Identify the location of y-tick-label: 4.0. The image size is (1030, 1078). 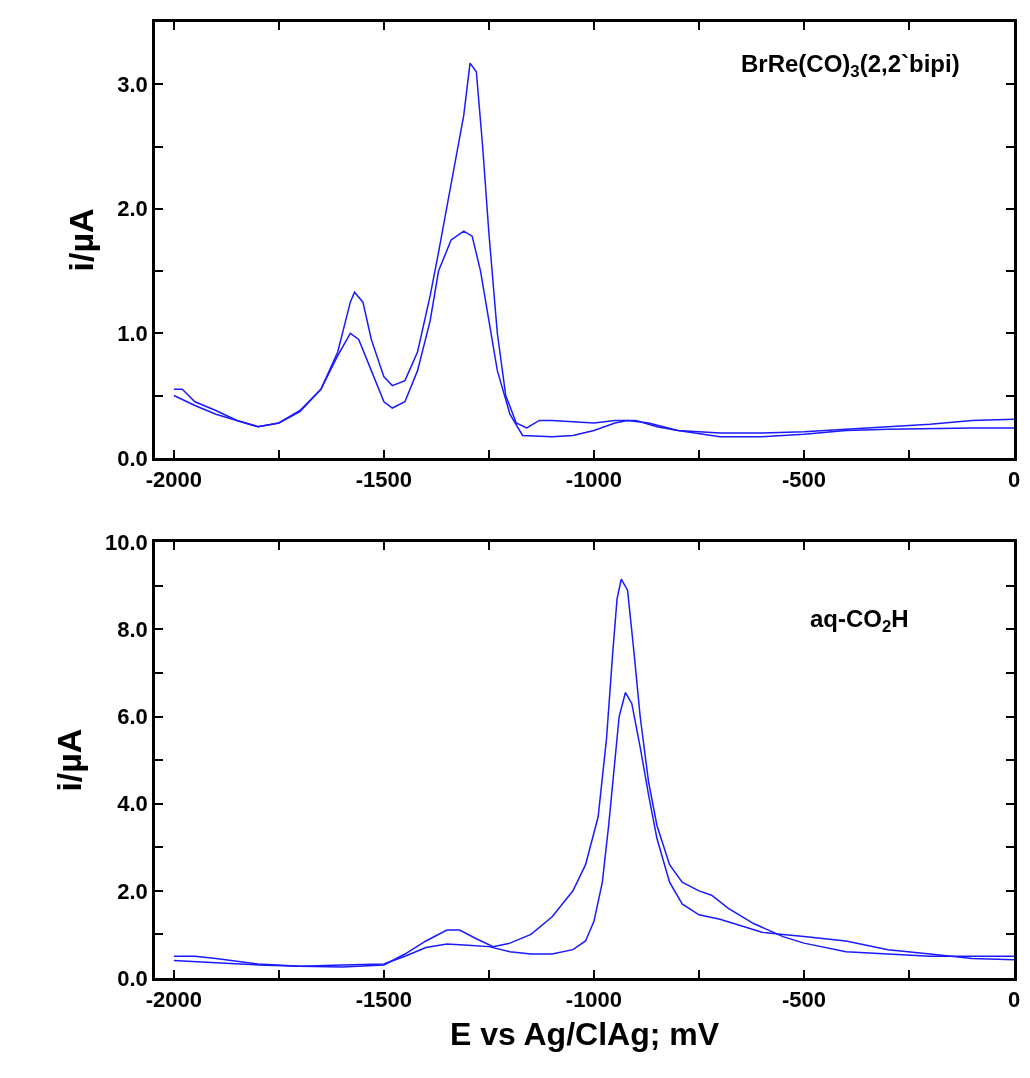
(132, 804).